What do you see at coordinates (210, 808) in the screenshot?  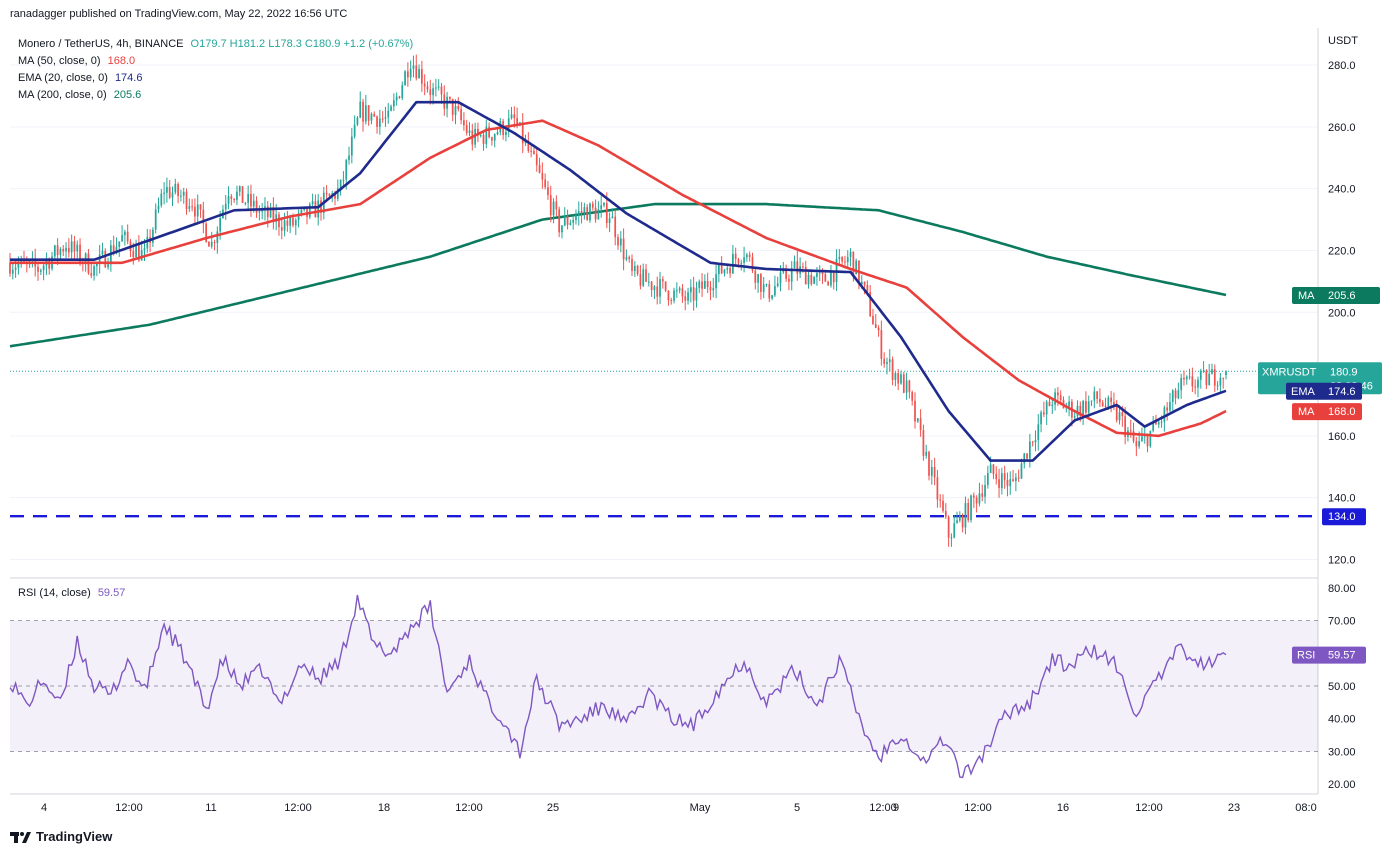 I see `time-tick-label: 11` at bounding box center [210, 808].